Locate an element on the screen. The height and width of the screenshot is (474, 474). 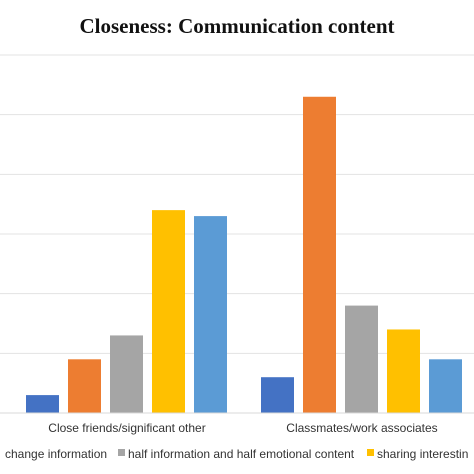
chart-title: Closeness: Communication content is located at coordinates (237, 26).